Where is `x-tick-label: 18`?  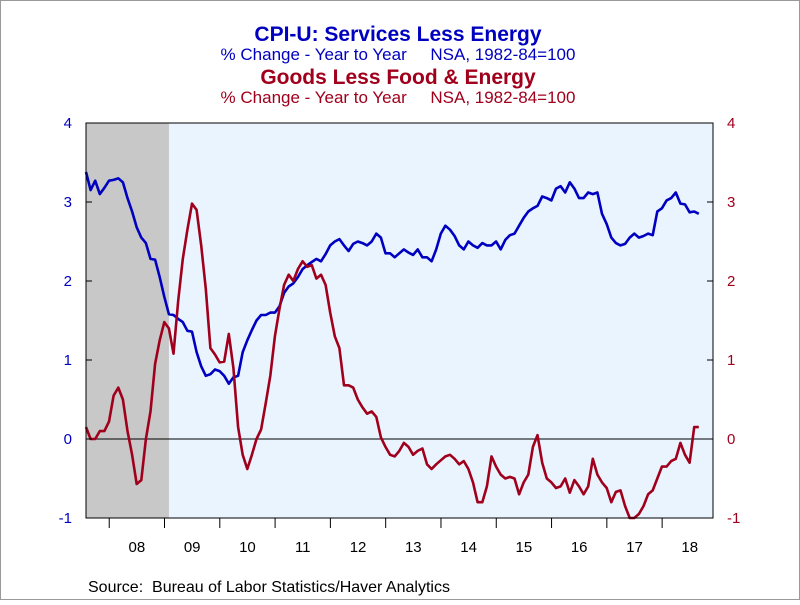 x-tick-label: 18 is located at coordinates (689, 547).